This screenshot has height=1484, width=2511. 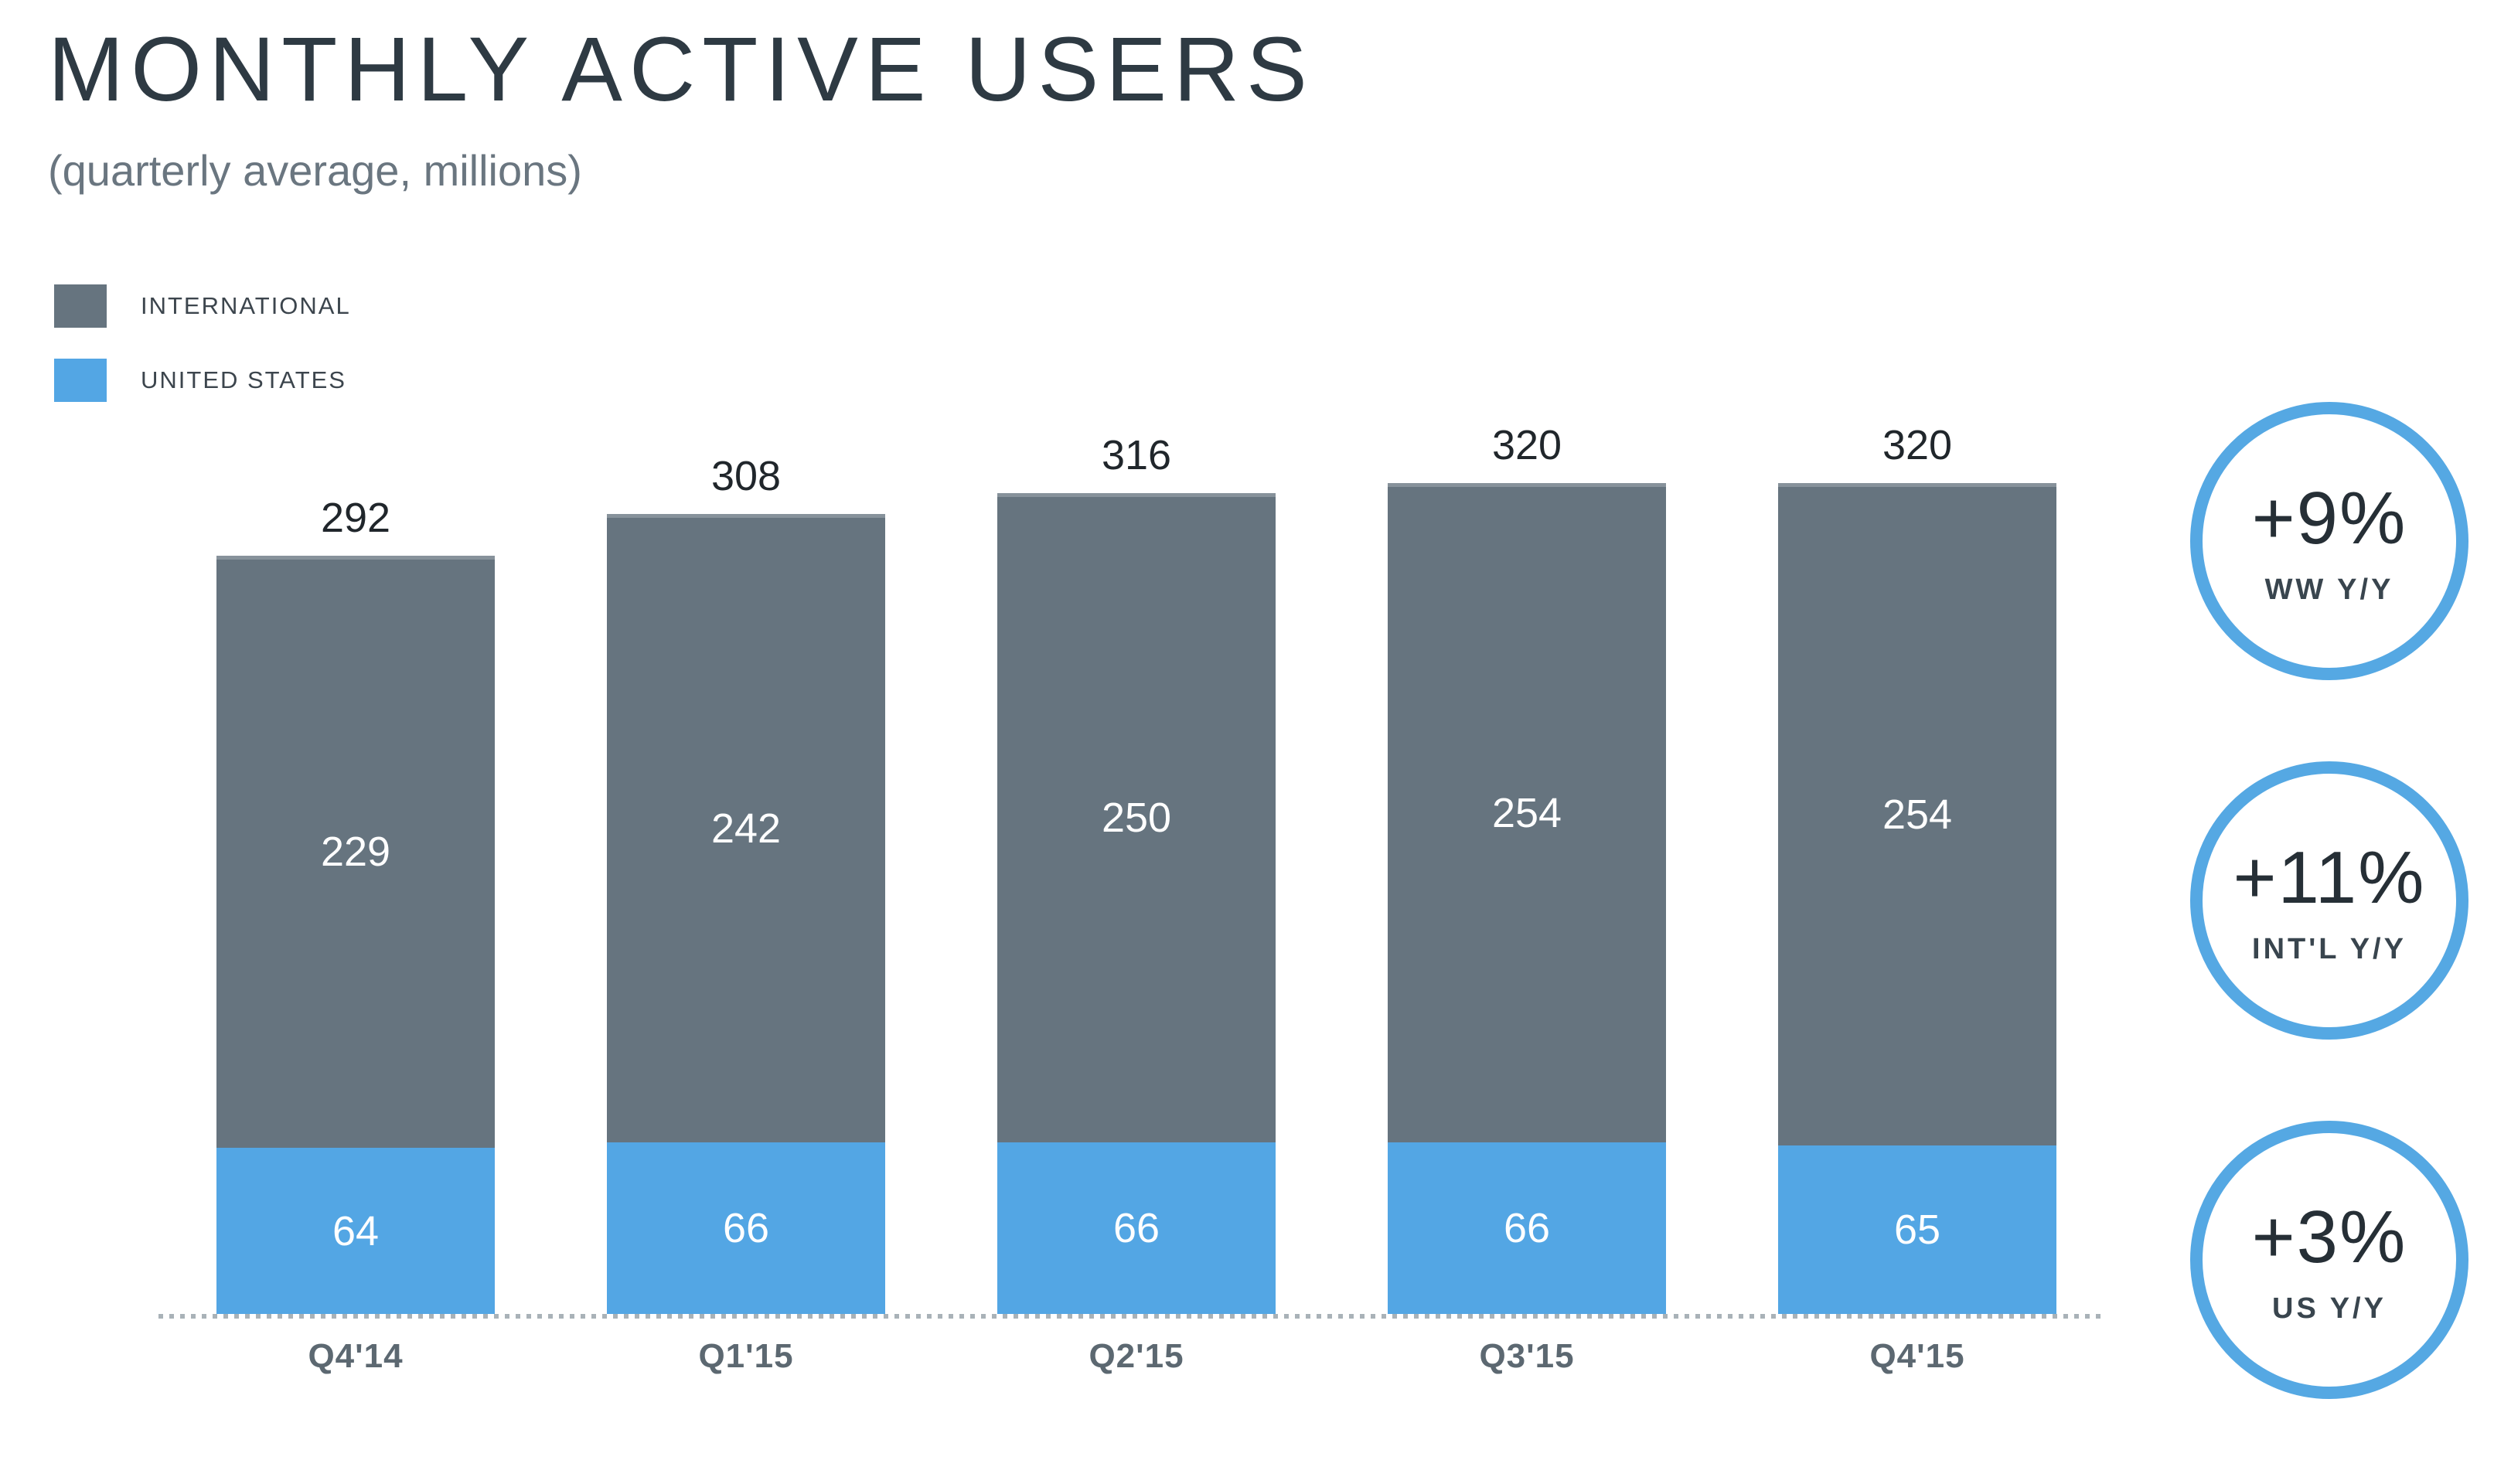 I want to click on legend-swatch-united-states-icon, so click(x=81, y=380).